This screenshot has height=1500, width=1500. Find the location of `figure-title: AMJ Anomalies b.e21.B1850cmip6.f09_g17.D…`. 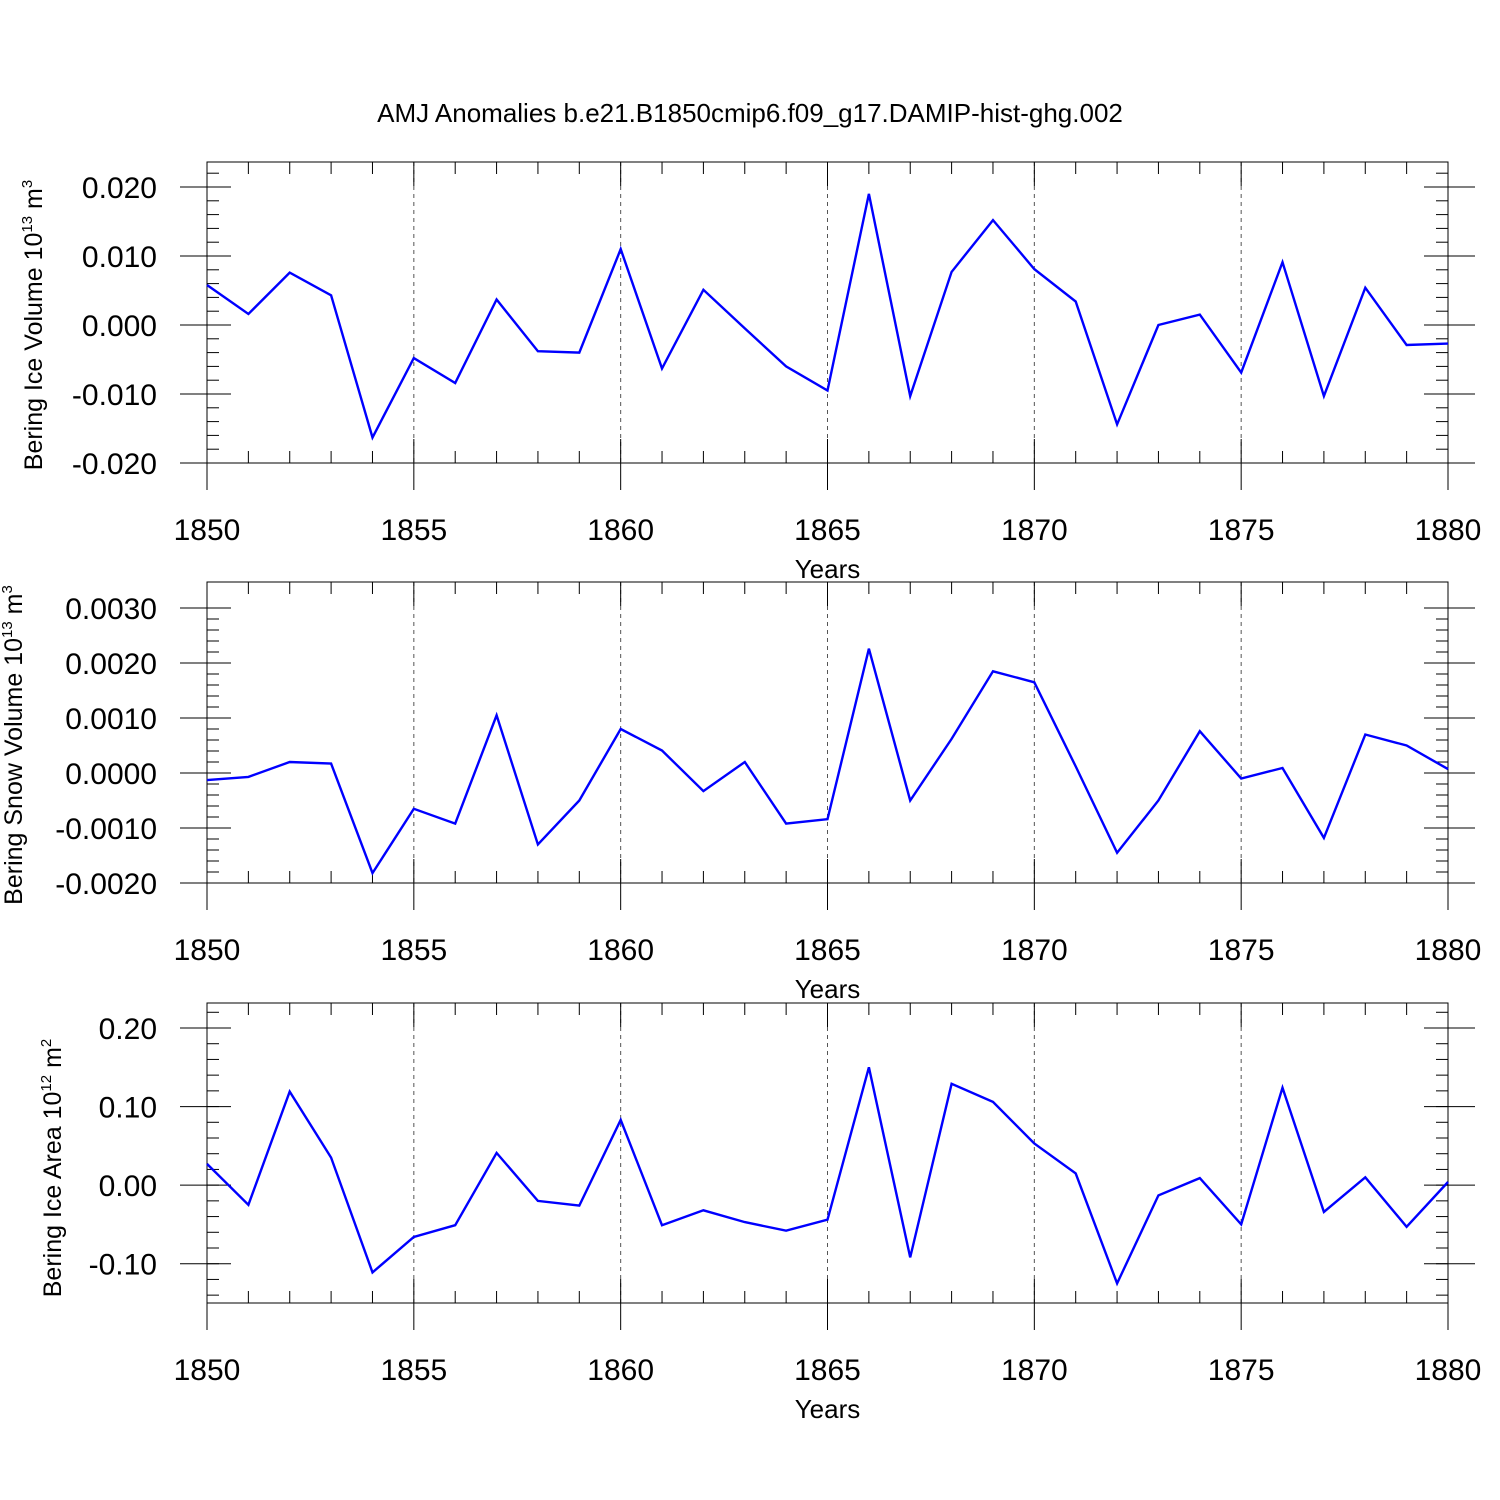

figure-title: AMJ Anomalies b.e21.B1850cmip6.f09_g17.D… is located at coordinates (750, 113).